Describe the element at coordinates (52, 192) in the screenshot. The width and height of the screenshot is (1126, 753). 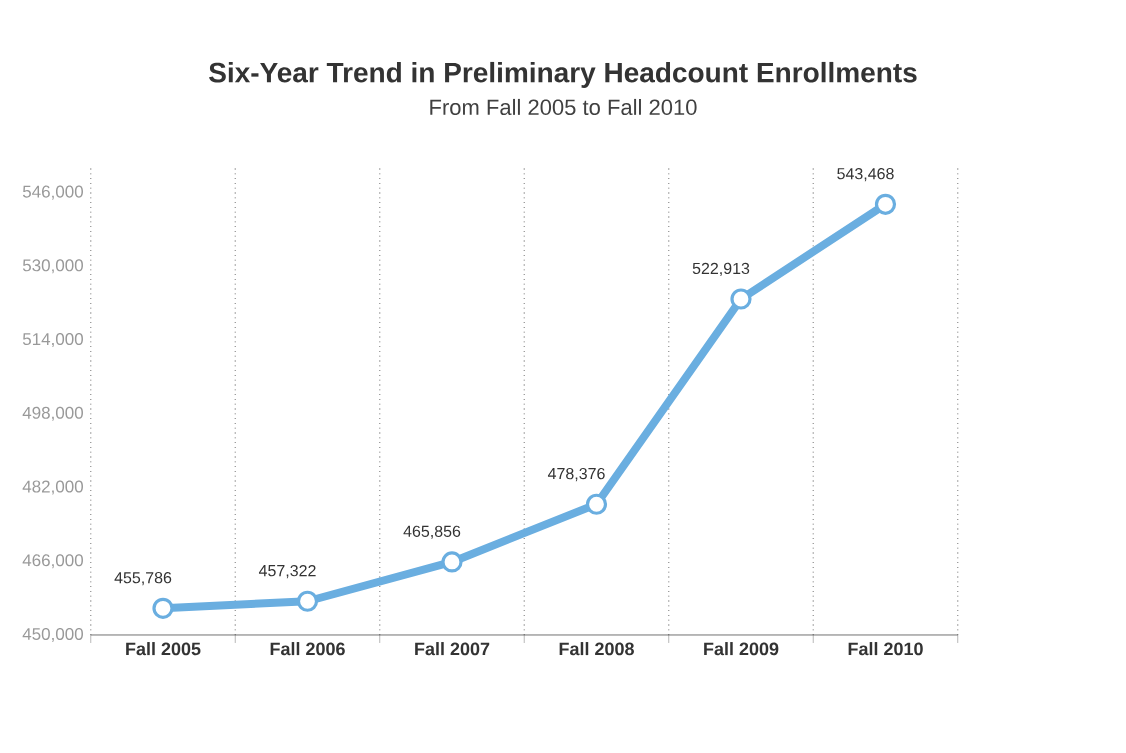
I see `y-tick-label: 546,000` at that location.